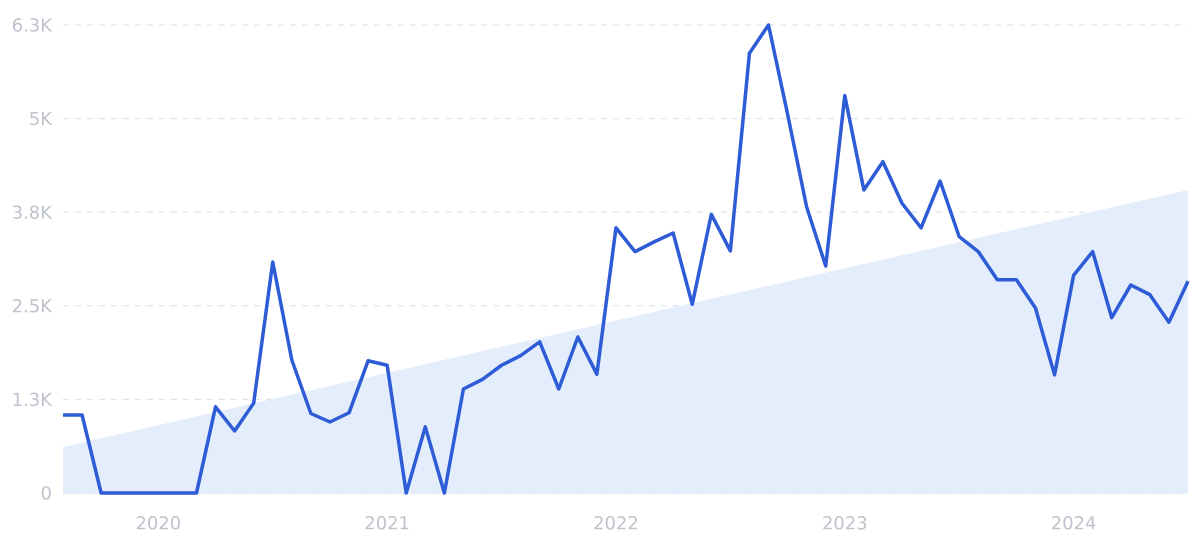 Image resolution: width=1200 pixels, height=556 pixels. I want to click on x-tick-label: 2023, so click(845, 523).